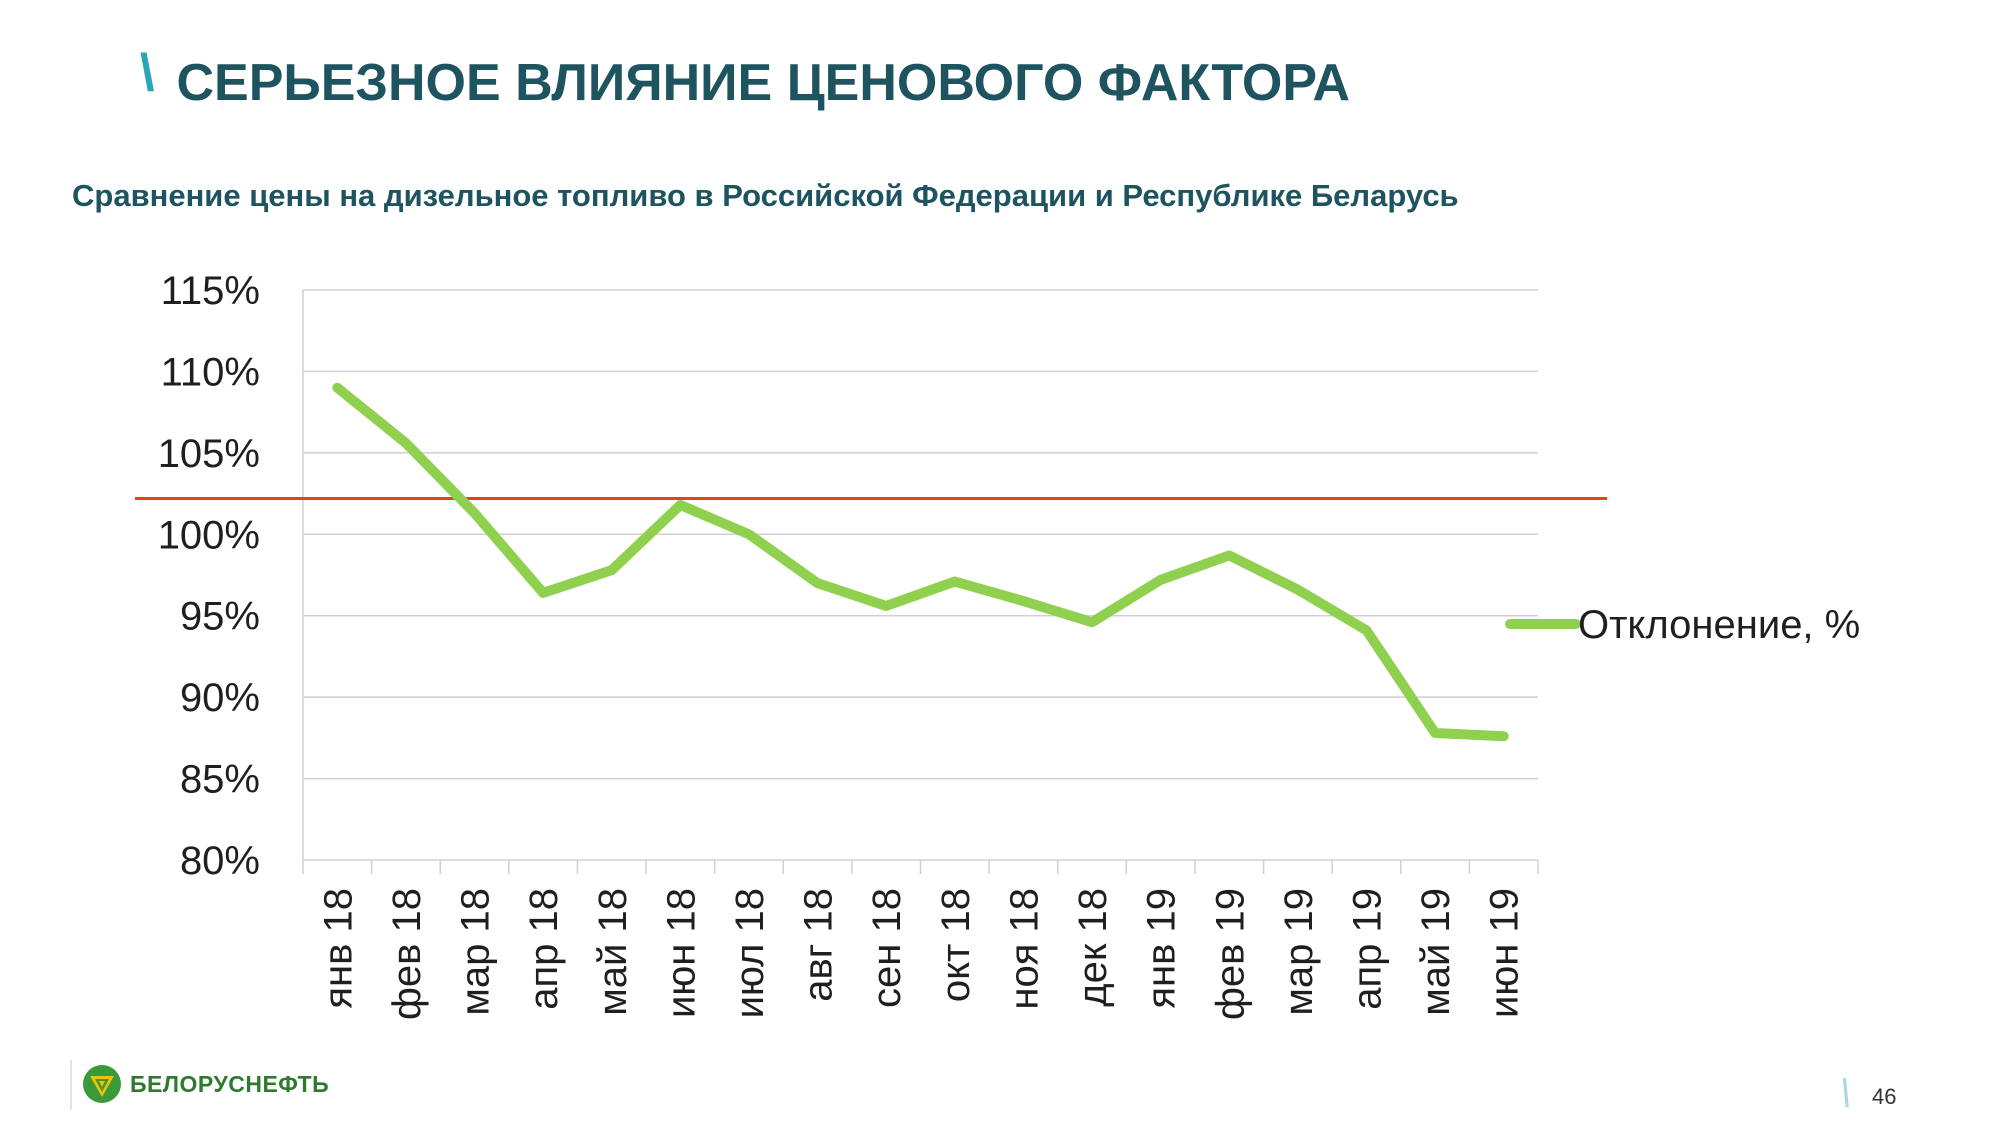  What do you see at coordinates (230, 1083) in the screenshot?
I see `company-logo-text: БЕЛОРУСНЕФТЬ` at bounding box center [230, 1083].